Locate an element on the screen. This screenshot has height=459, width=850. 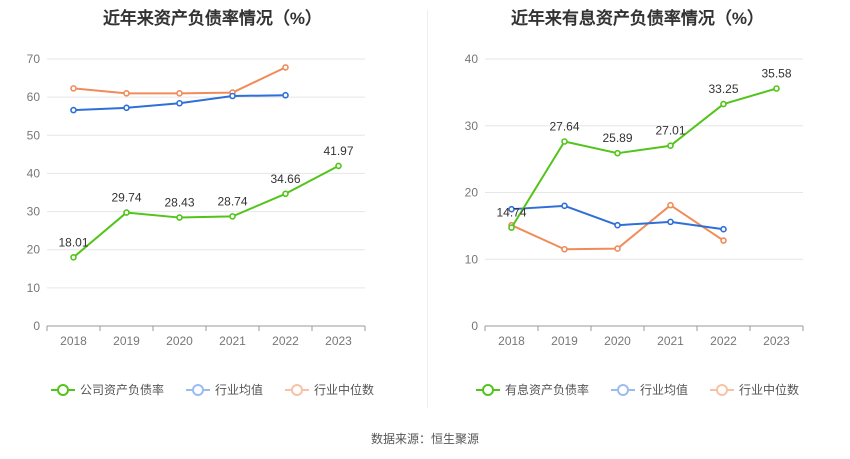
data-label: 27.01 is located at coordinates (670, 131).